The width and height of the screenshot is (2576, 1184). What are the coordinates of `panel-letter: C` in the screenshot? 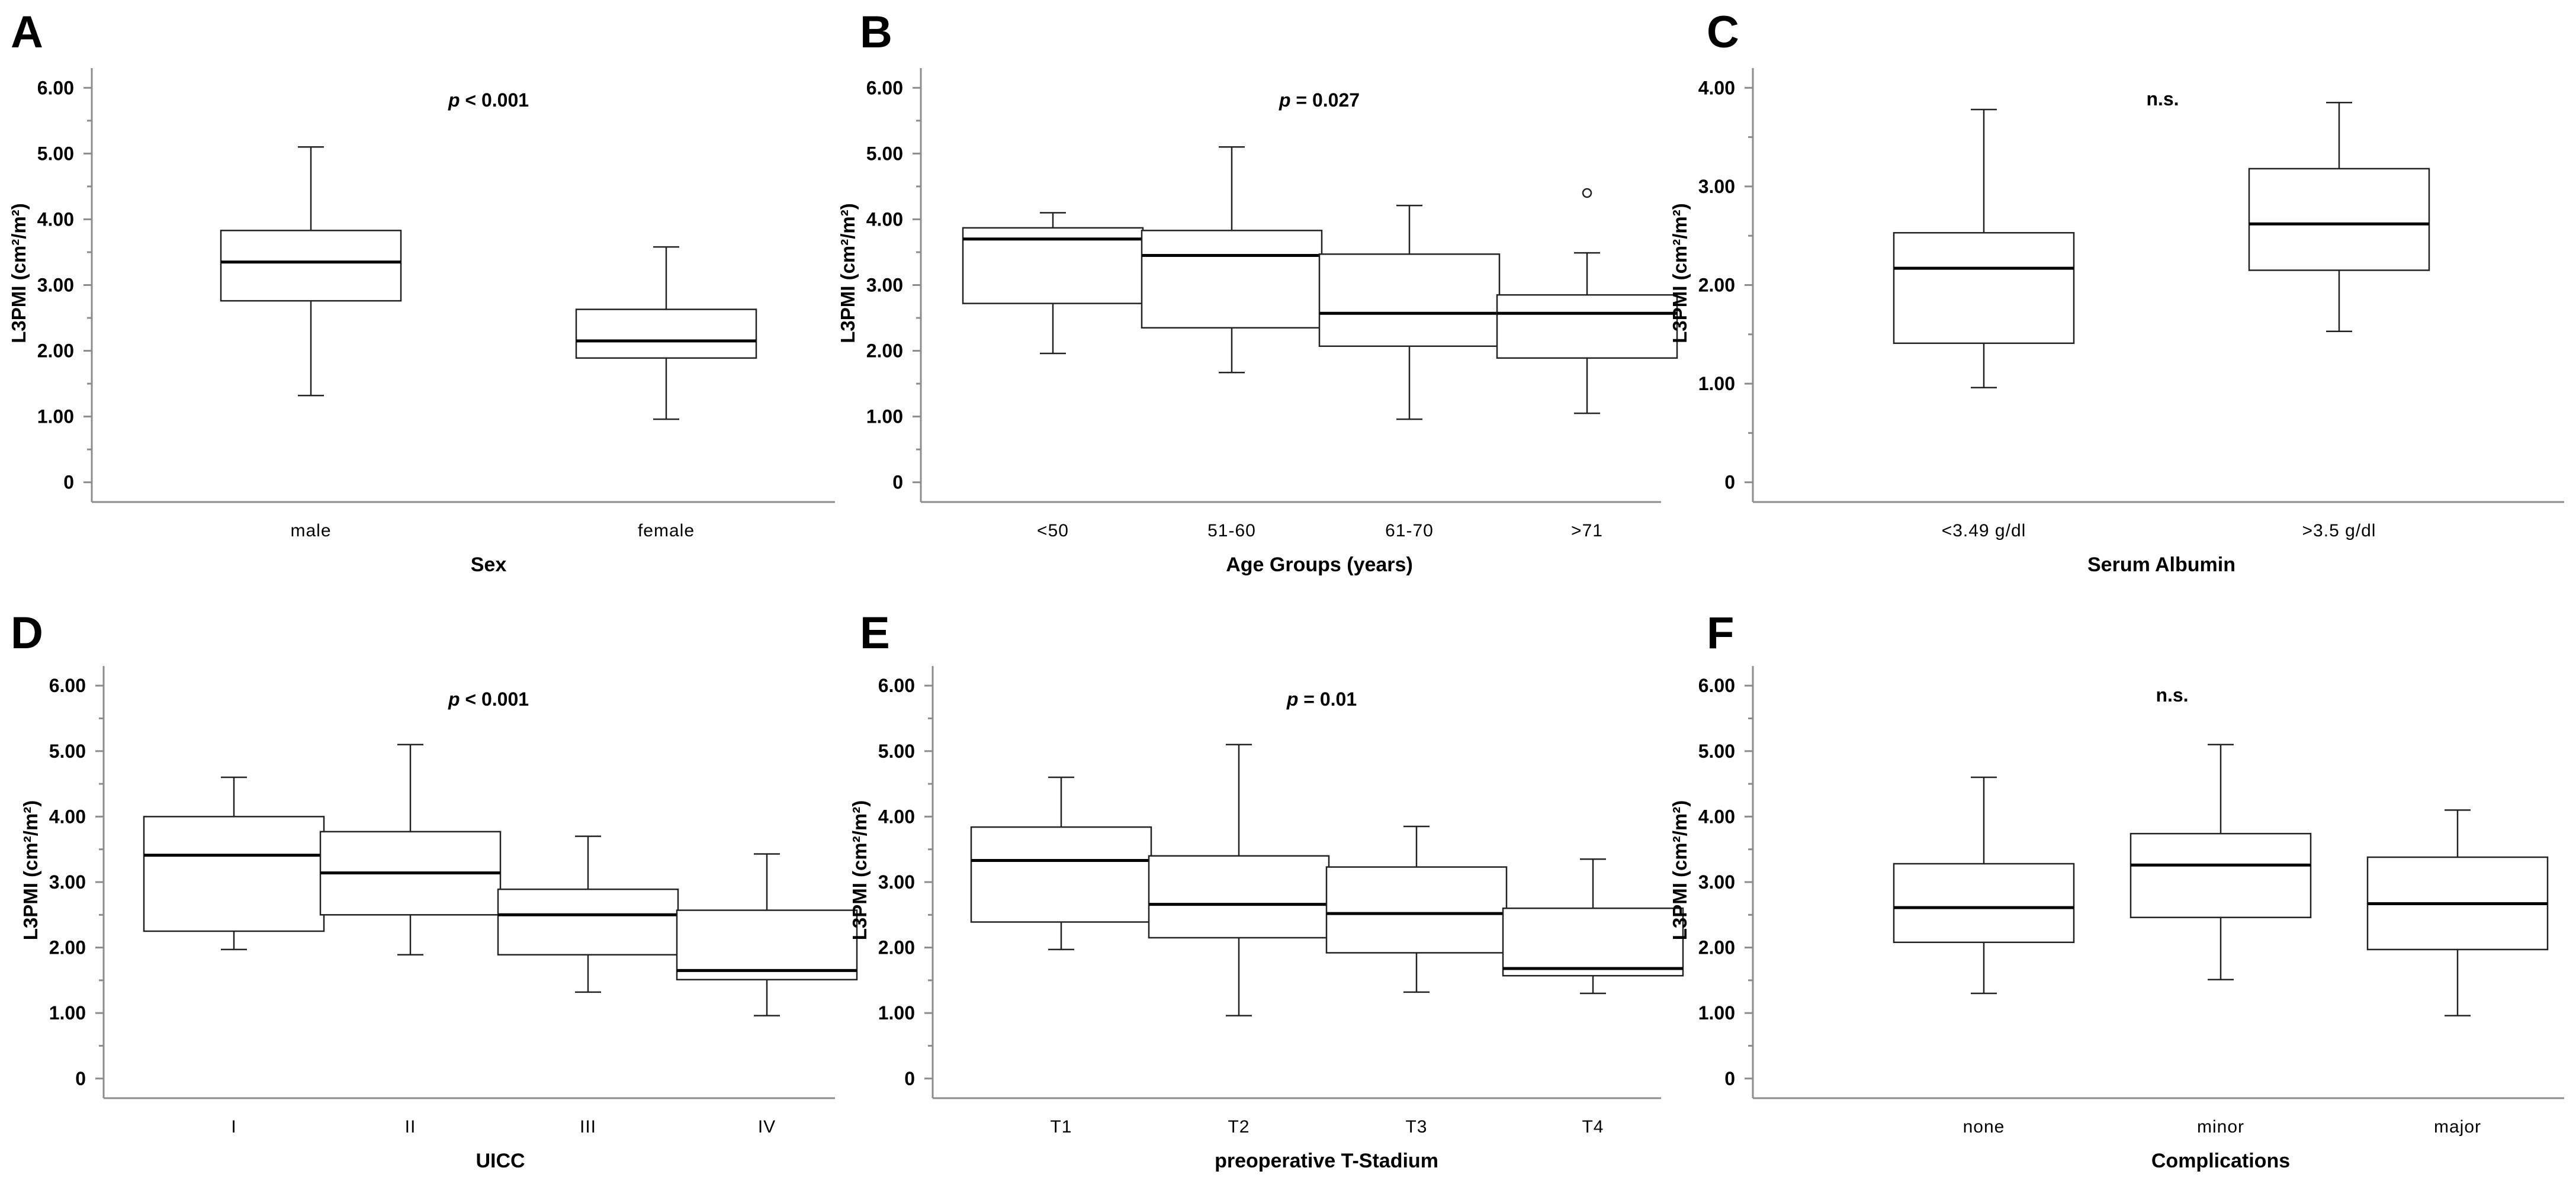 It's located at (1723, 32).